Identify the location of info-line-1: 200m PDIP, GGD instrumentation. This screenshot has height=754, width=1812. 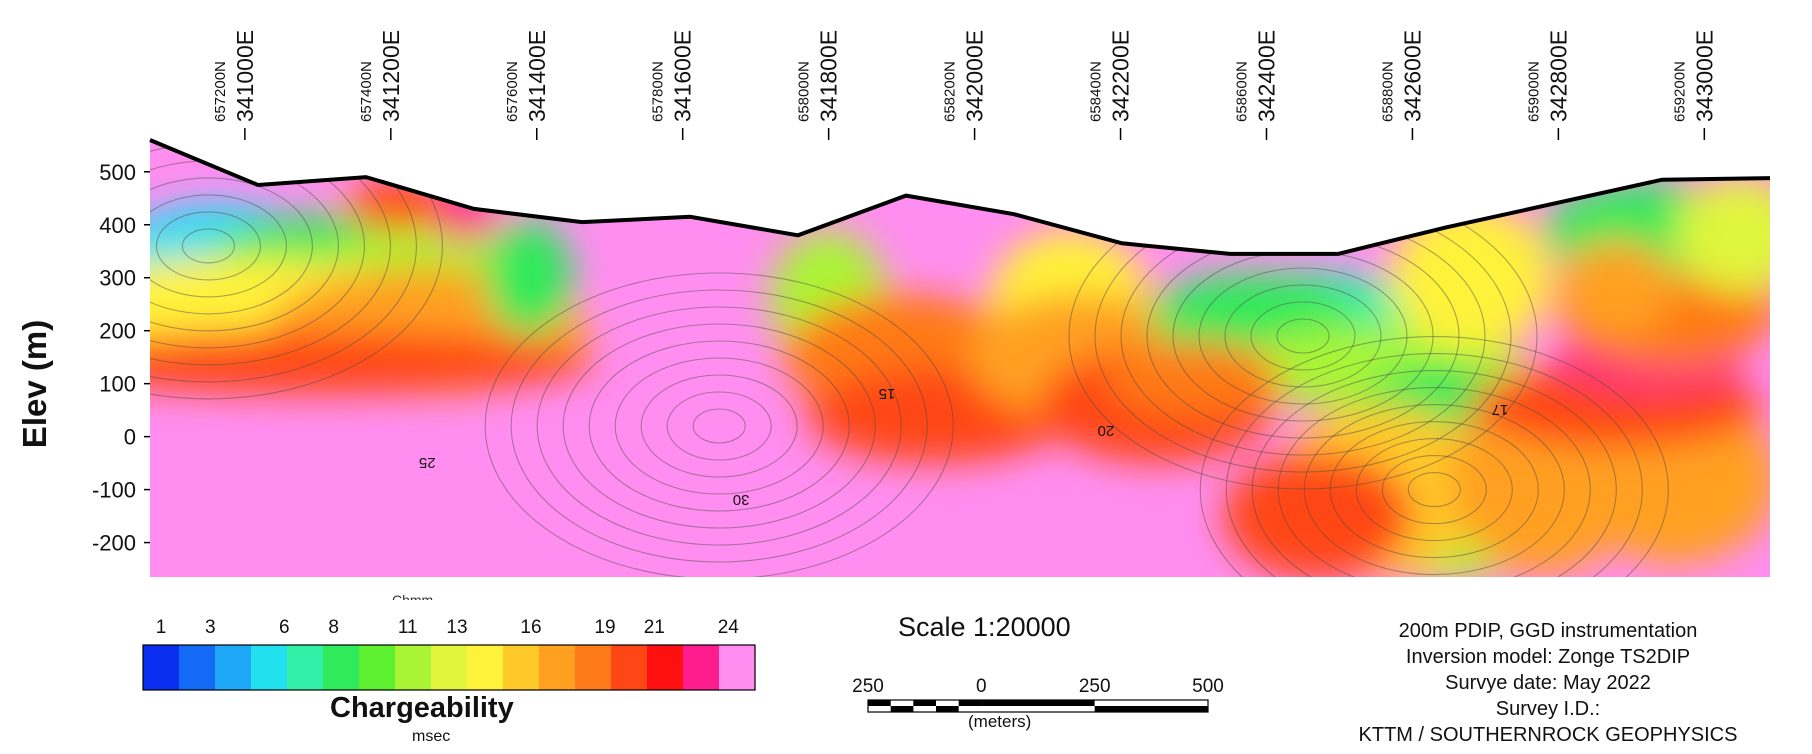
(1548, 631).